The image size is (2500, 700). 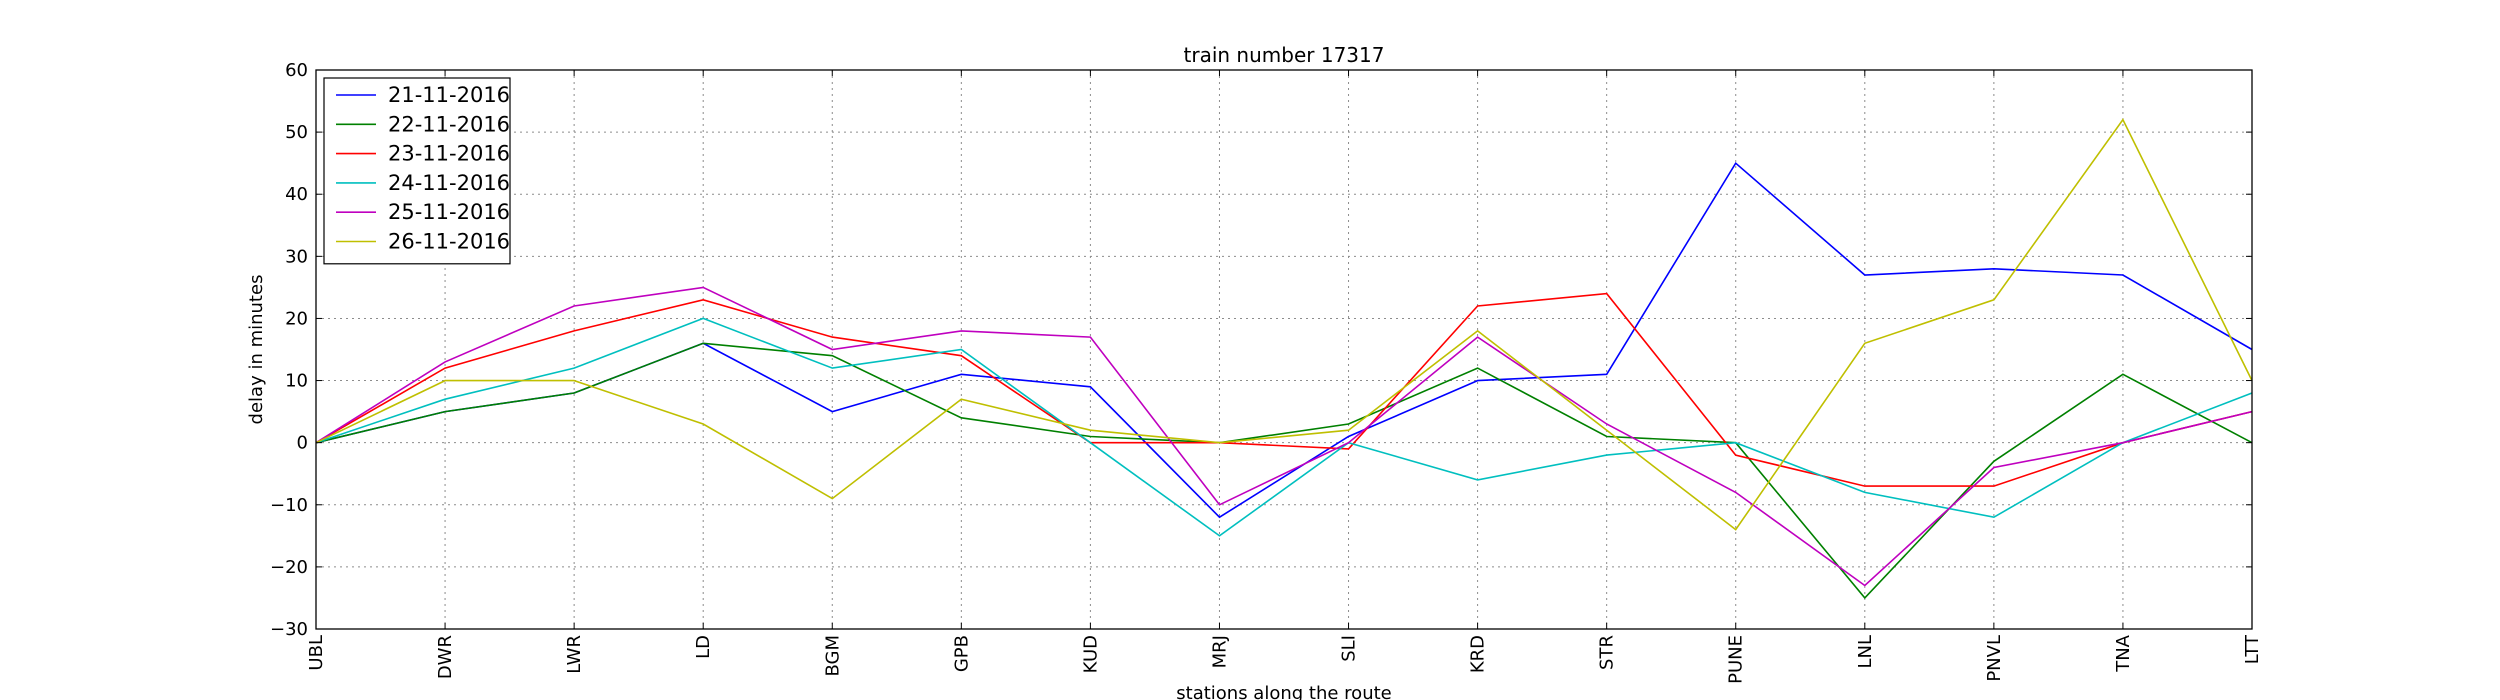 What do you see at coordinates (296, 132) in the screenshot?
I see `y-tick-label: 50` at bounding box center [296, 132].